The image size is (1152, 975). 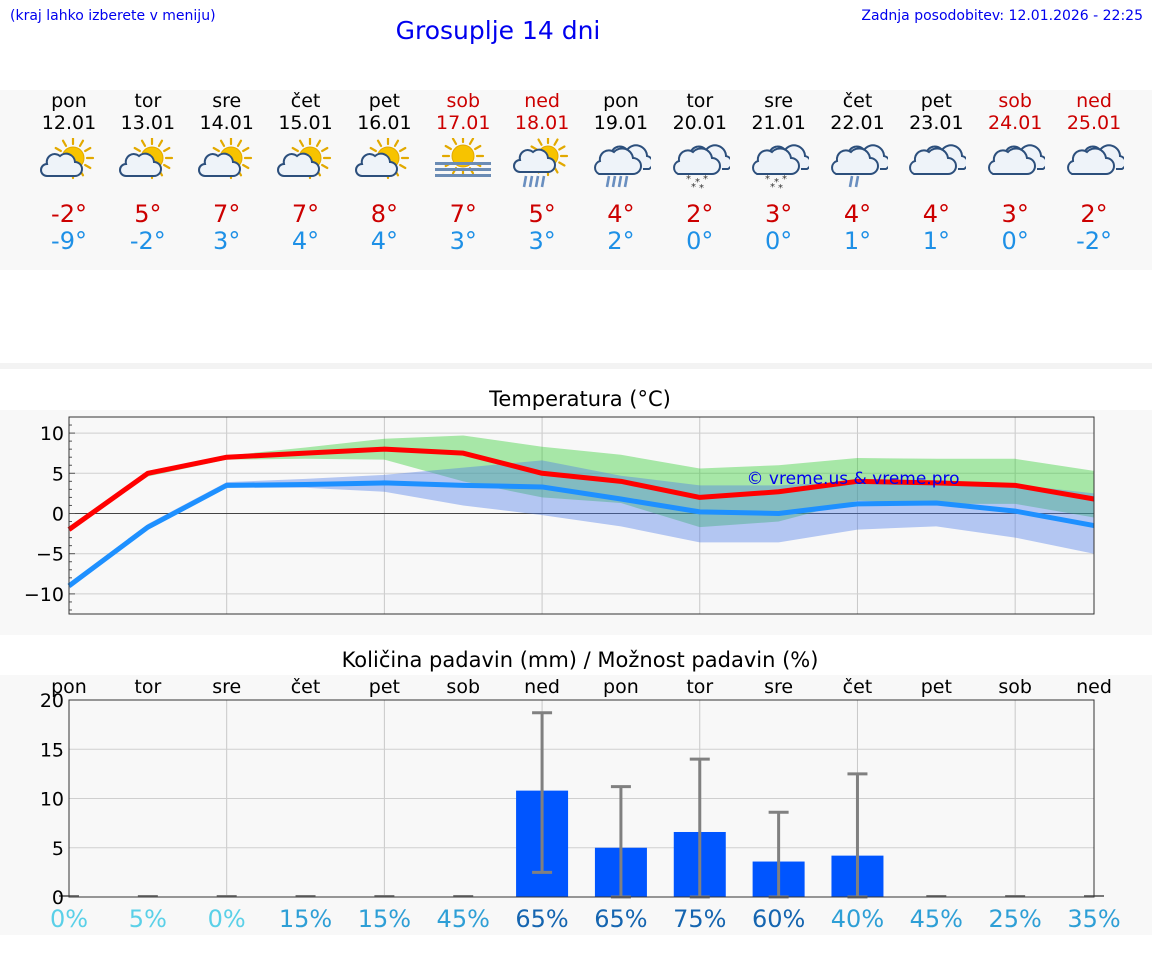 What do you see at coordinates (52, 750) in the screenshot?
I see `y-tick-label: 15` at bounding box center [52, 750].